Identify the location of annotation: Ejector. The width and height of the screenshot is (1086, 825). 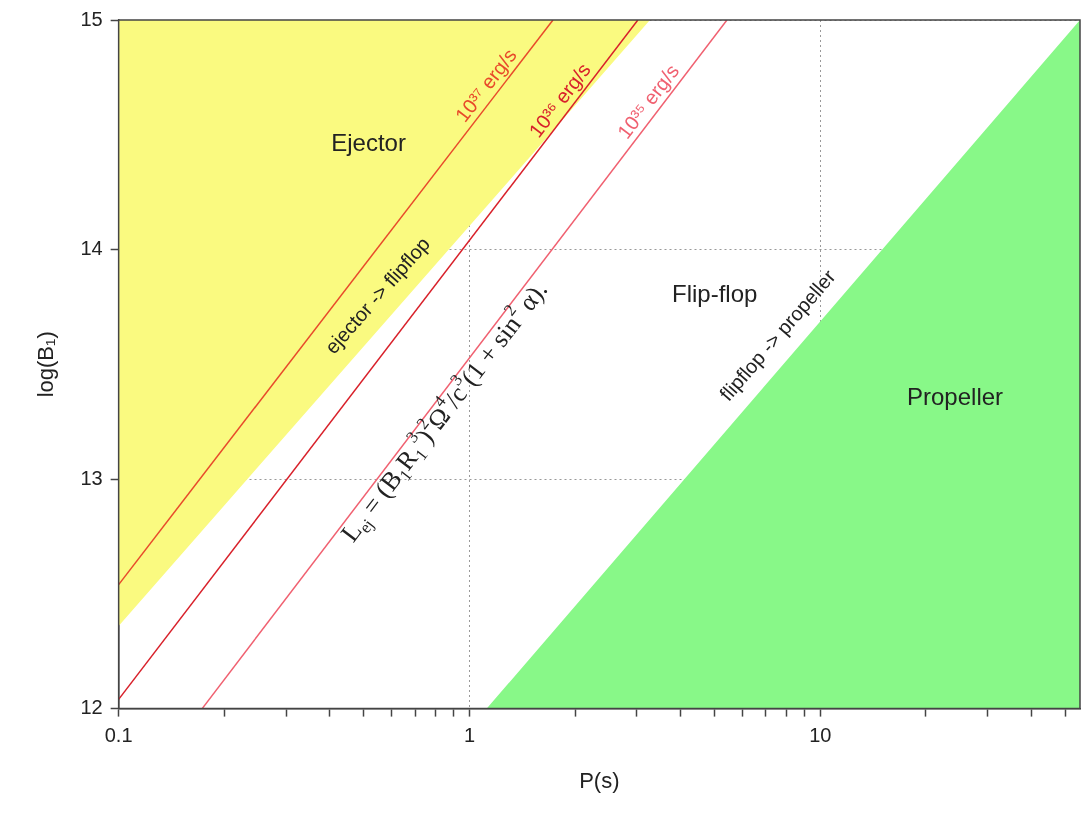
(368, 142).